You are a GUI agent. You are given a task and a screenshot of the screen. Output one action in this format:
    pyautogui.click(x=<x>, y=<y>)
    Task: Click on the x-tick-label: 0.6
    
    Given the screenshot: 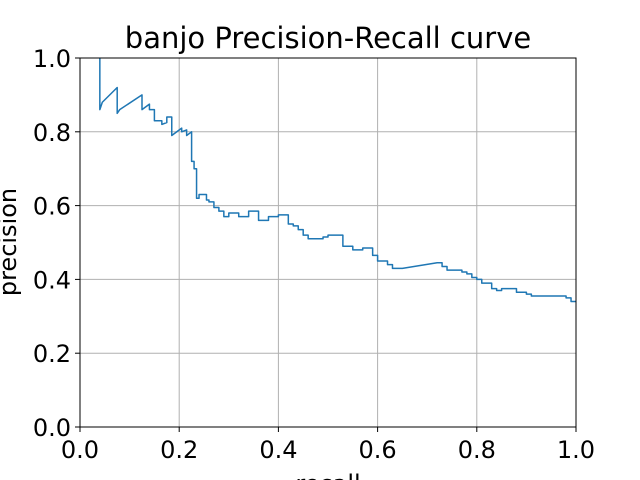 What is the action you would take?
    pyautogui.click(x=378, y=450)
    